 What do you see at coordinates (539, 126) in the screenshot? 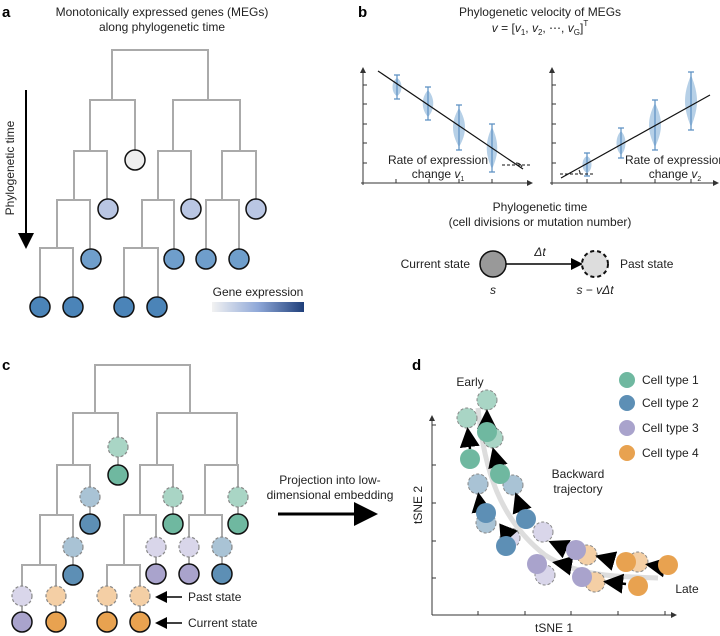
I see `violin-plots` at bounding box center [539, 126].